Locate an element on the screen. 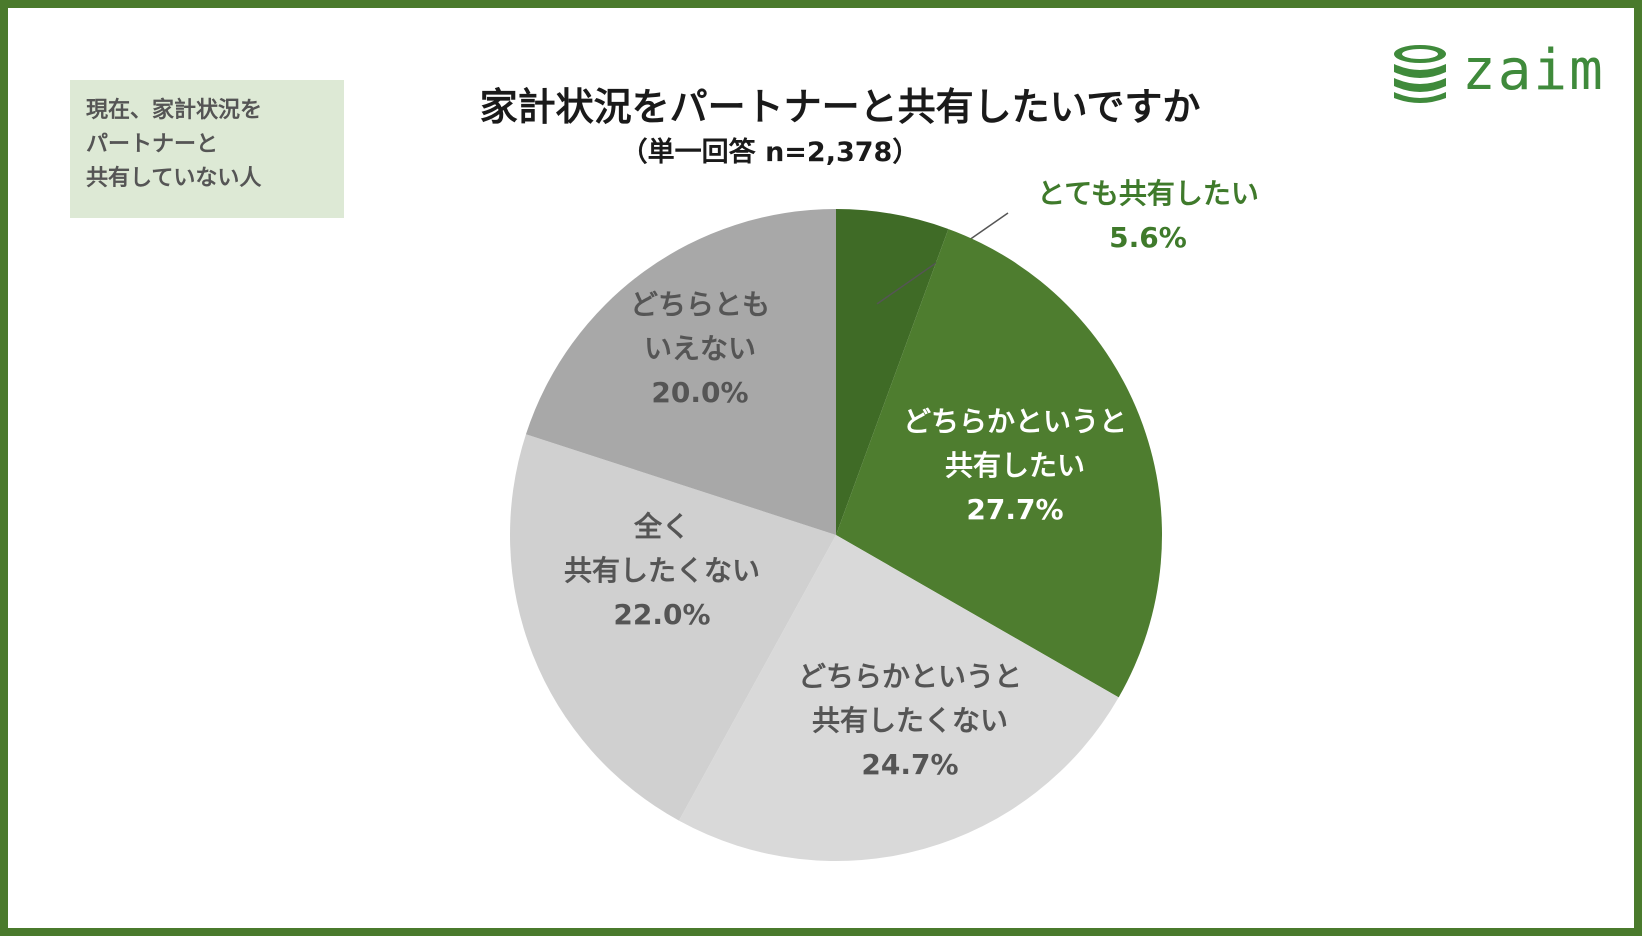  chart-title: 家計状況をパートナーと共有したいですか is located at coordinates (840, 107).